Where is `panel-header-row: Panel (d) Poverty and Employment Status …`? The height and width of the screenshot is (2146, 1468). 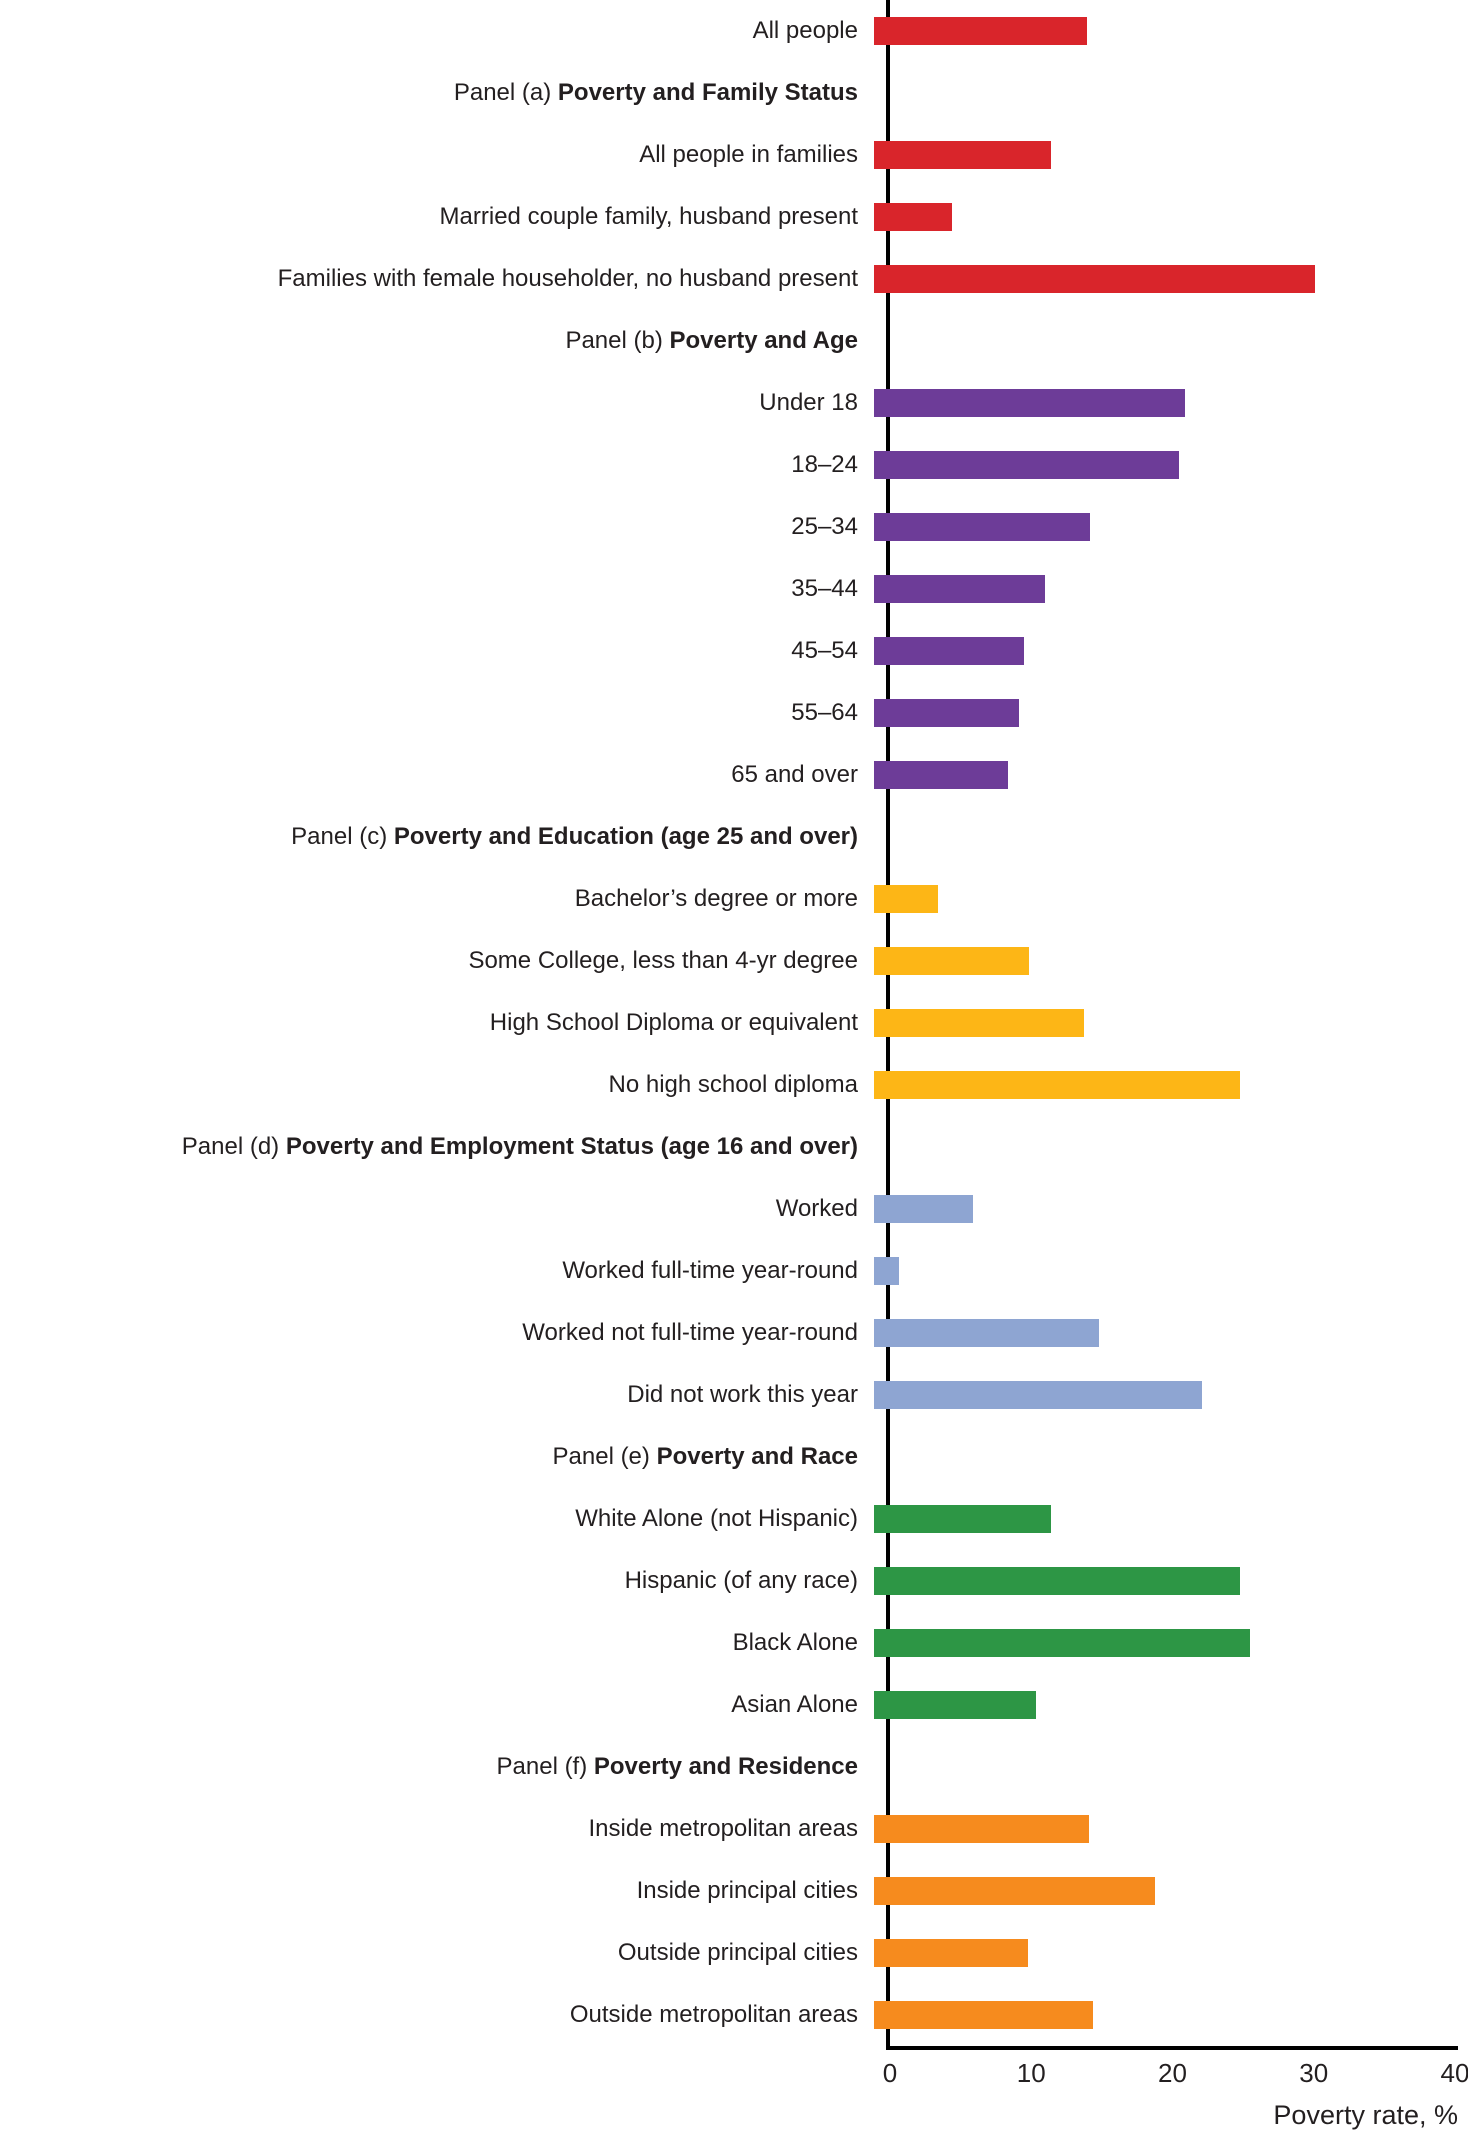
panel-header-row: Panel (d) Poverty and Employment Status … is located at coordinates (734, 1147).